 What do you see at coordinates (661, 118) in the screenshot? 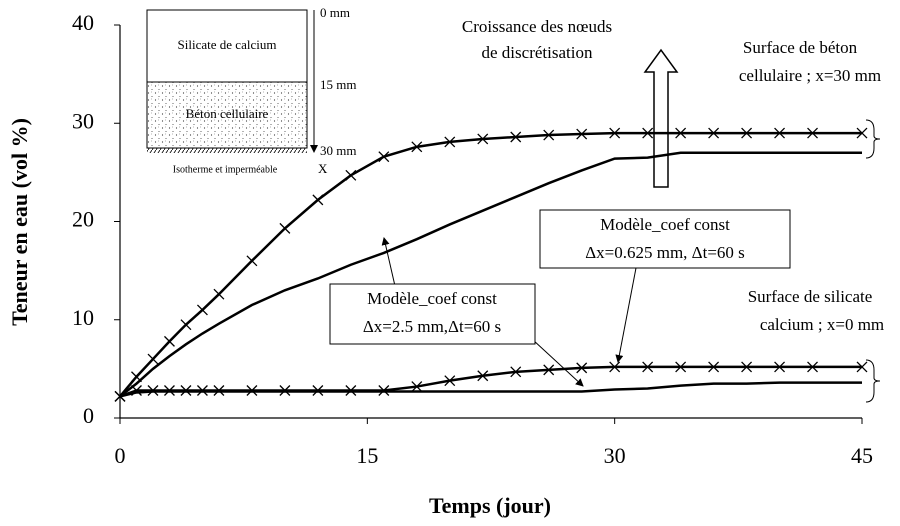
I see `growth-arrow` at bounding box center [661, 118].